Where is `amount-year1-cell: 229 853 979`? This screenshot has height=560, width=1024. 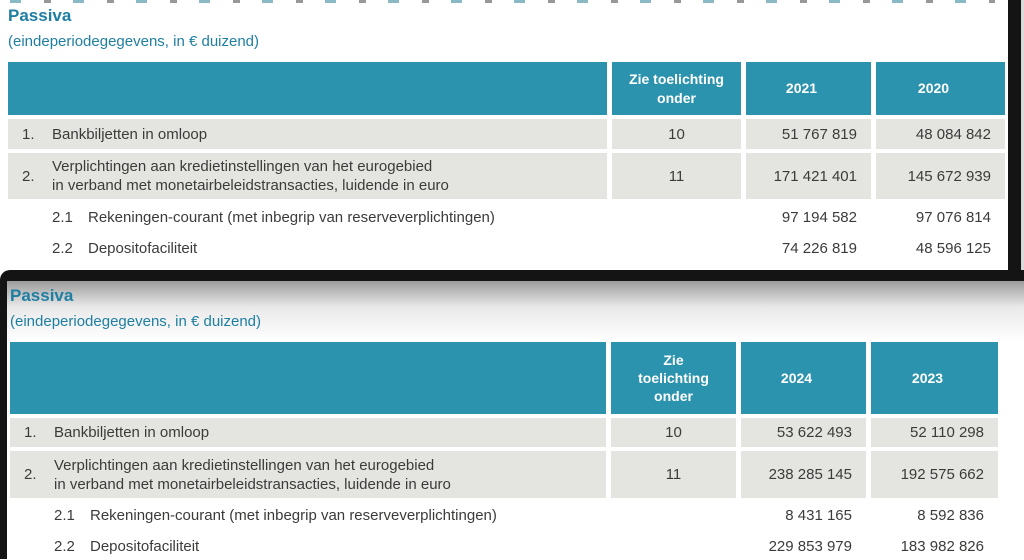 amount-year1-cell: 229 853 979 is located at coordinates (803, 546).